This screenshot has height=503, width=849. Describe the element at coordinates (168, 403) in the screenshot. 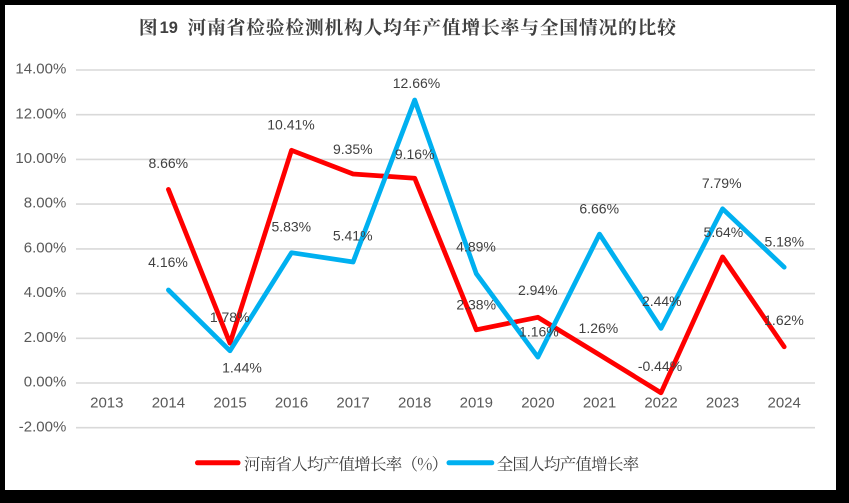

I see `svg-text: 2014` at that location.